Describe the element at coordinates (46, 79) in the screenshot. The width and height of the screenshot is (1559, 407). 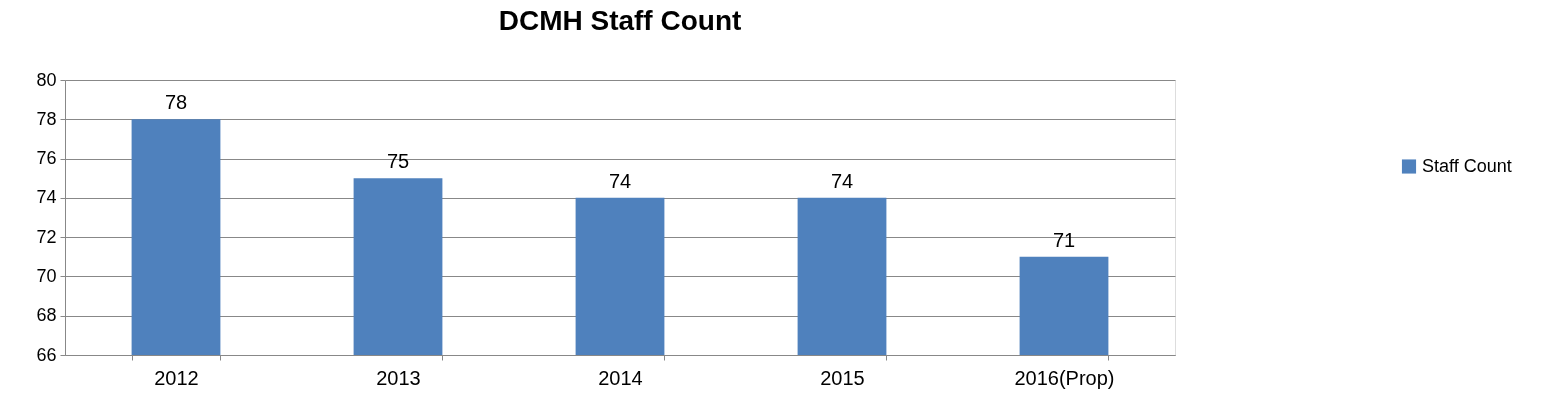
I see `y-tick-label: 80` at that location.